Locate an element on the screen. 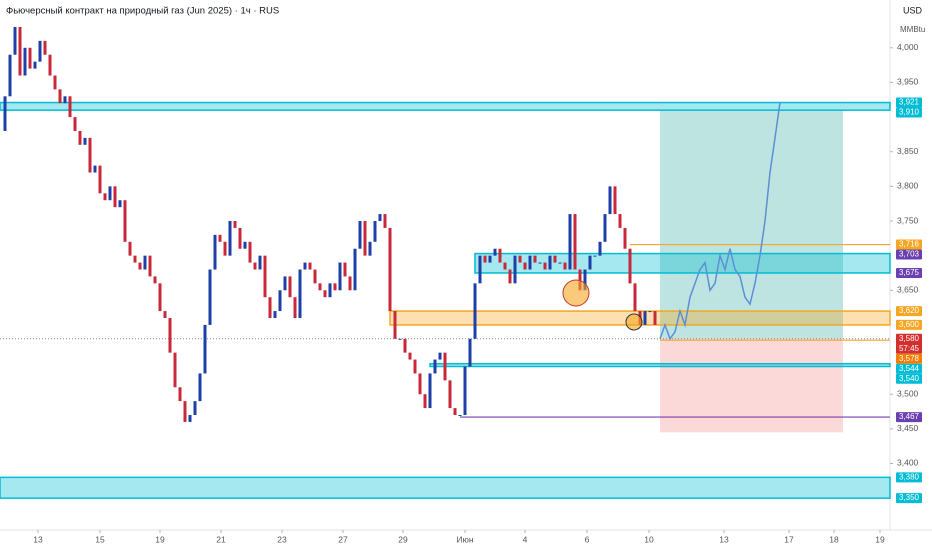 The height and width of the screenshot is (550, 932). price-badge-label: 3,910 is located at coordinates (909, 112).